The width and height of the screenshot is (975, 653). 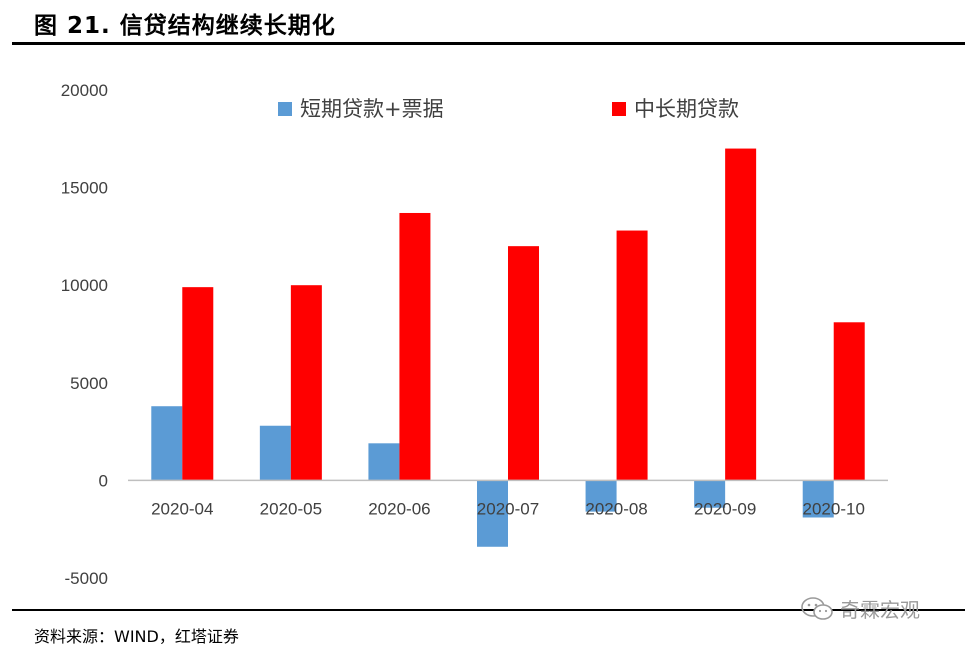 I want to click on y-axis: -5000 0 5000 10000 15000 20000, so click(x=84, y=334).